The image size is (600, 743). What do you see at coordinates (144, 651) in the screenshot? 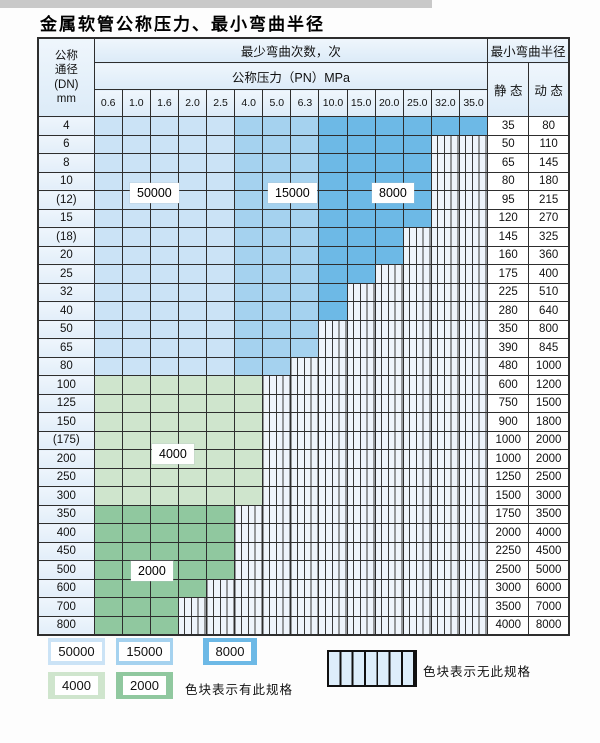
I see `legend-swatch-15000: 15000` at bounding box center [144, 651].